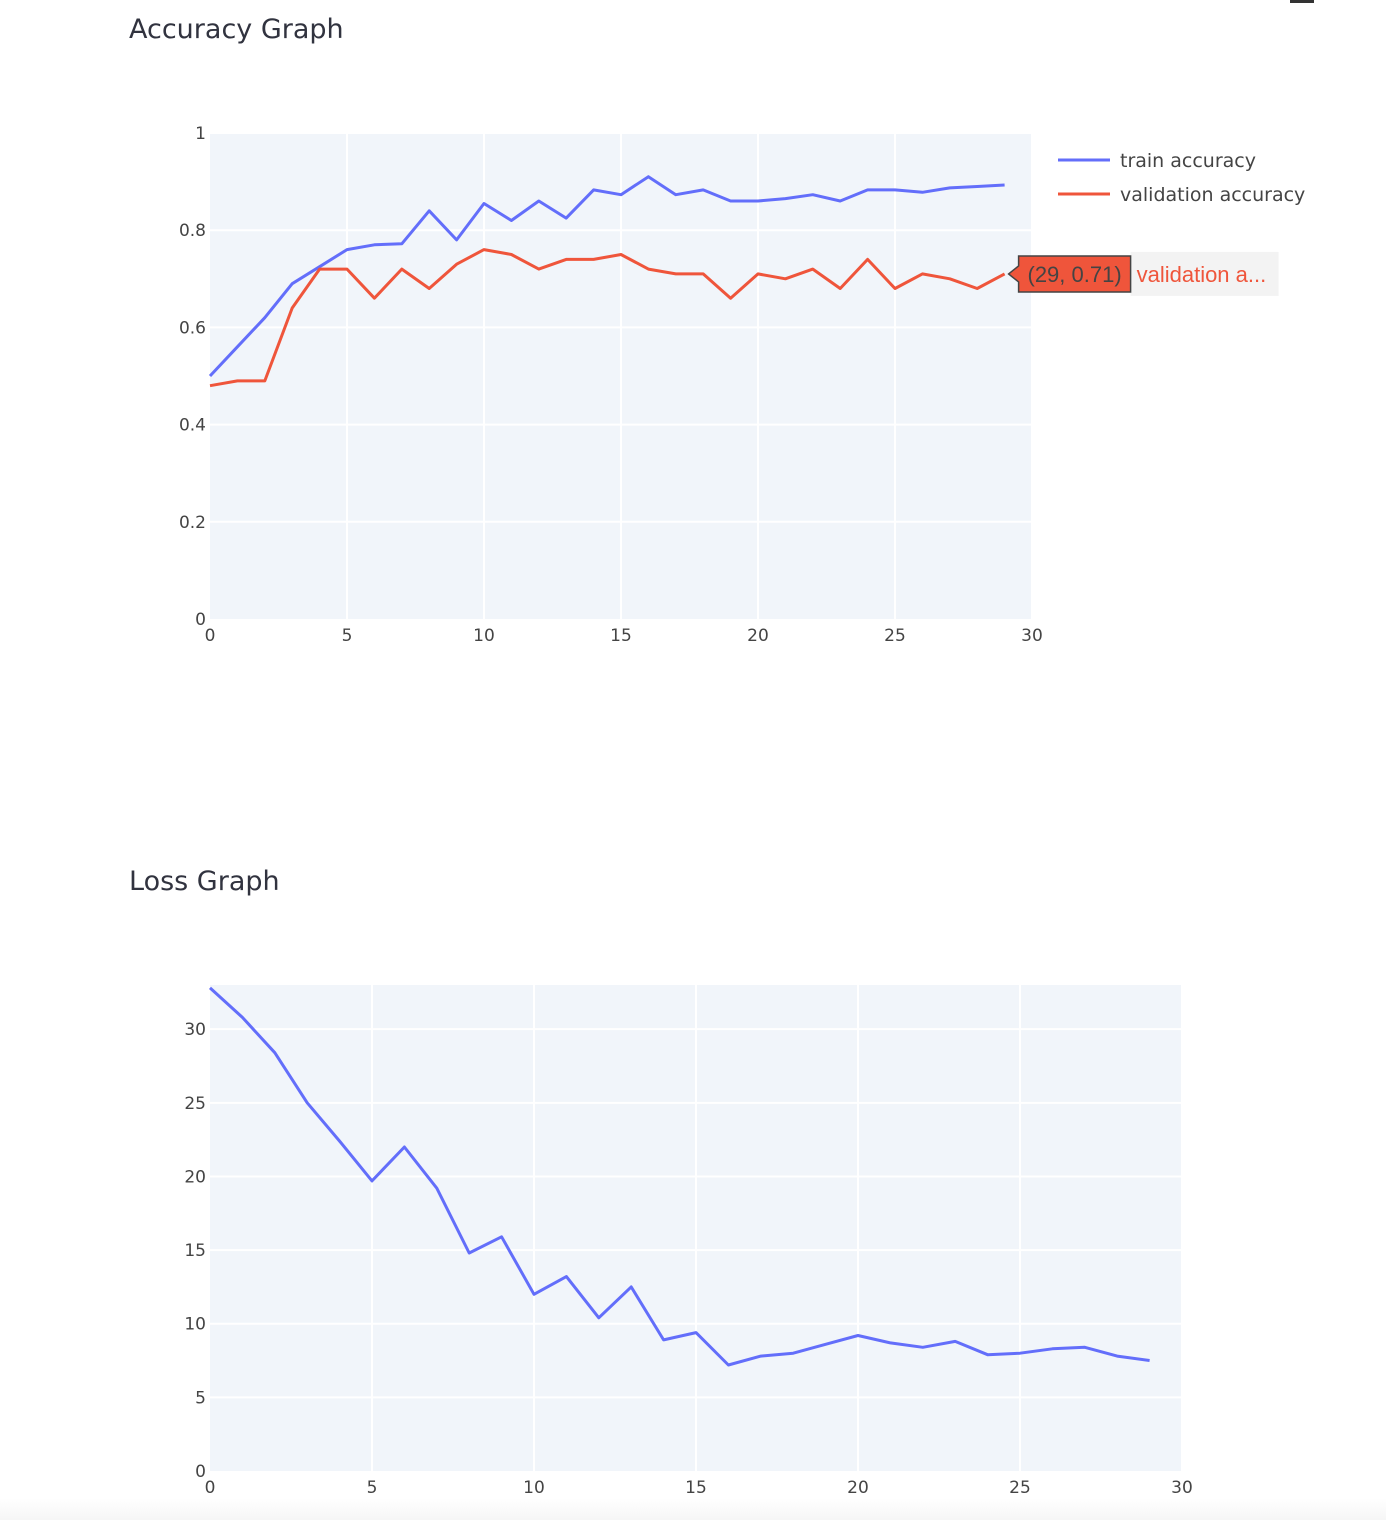  What do you see at coordinates (1188, 161) in the screenshot?
I see `legend-entry: train accuracy` at bounding box center [1188, 161].